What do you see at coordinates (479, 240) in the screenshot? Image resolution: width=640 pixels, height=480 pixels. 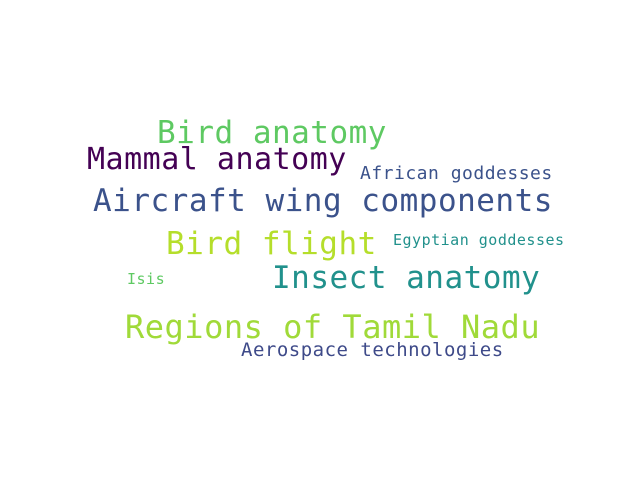 I see `word-egyptian-goddesses: Egyptian goddesses` at bounding box center [479, 240].